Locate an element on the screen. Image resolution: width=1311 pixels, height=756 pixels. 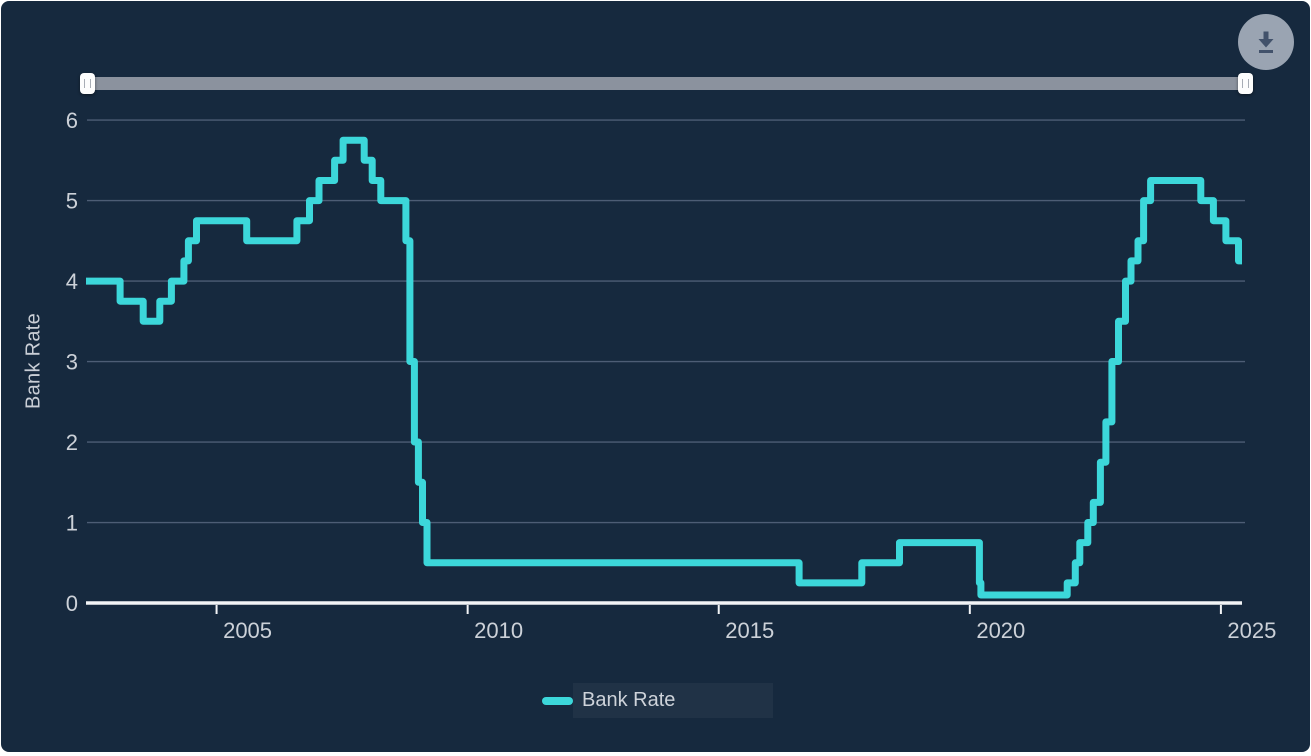
legend-swatch is located at coordinates (557, 700).